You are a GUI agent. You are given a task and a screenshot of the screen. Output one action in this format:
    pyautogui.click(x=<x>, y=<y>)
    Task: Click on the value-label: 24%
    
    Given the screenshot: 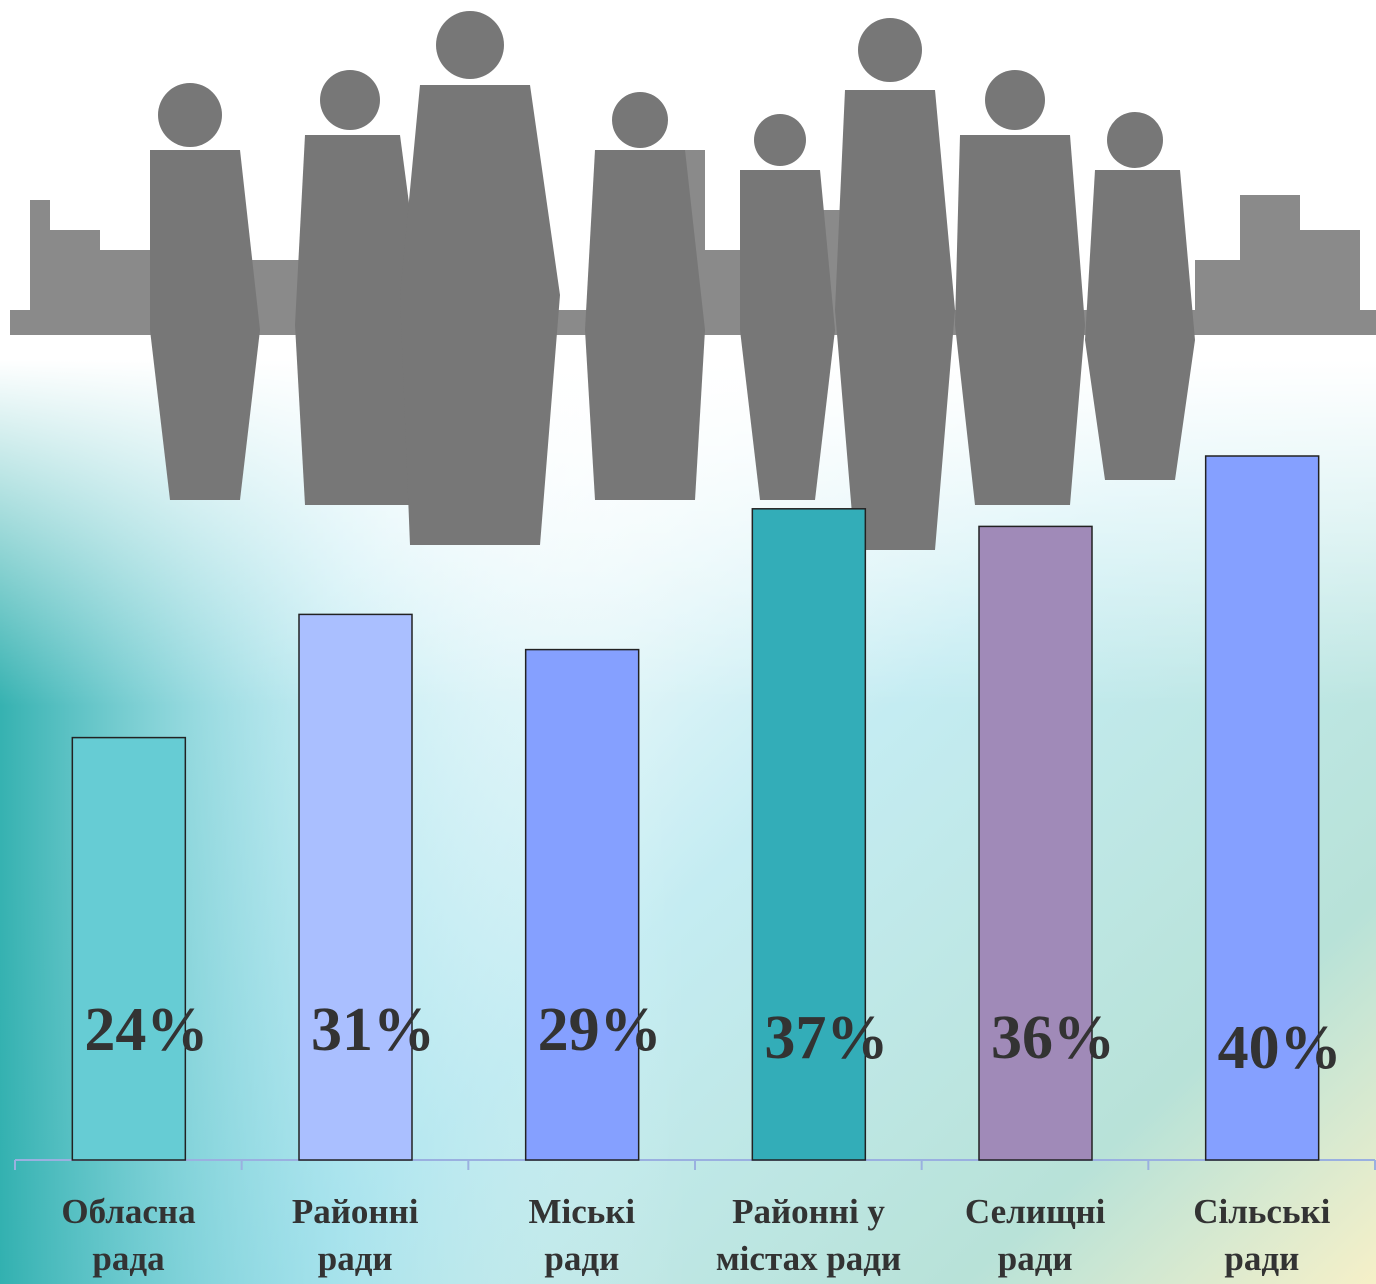 What is the action you would take?
    pyautogui.click(x=146, y=1030)
    